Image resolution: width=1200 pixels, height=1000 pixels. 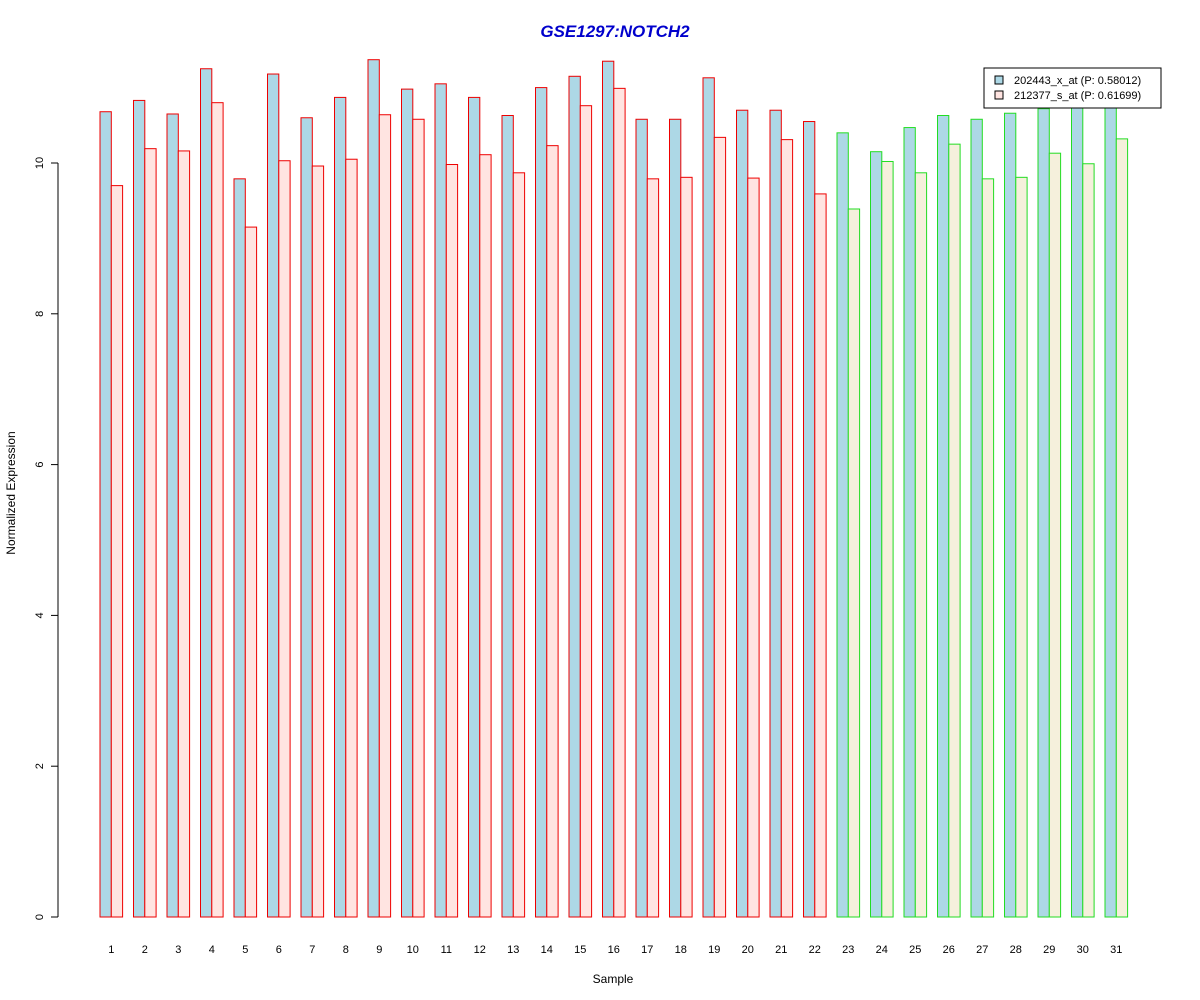 What do you see at coordinates (480, 950) in the screenshot?
I see `x-tick-label: 12` at bounding box center [480, 950].